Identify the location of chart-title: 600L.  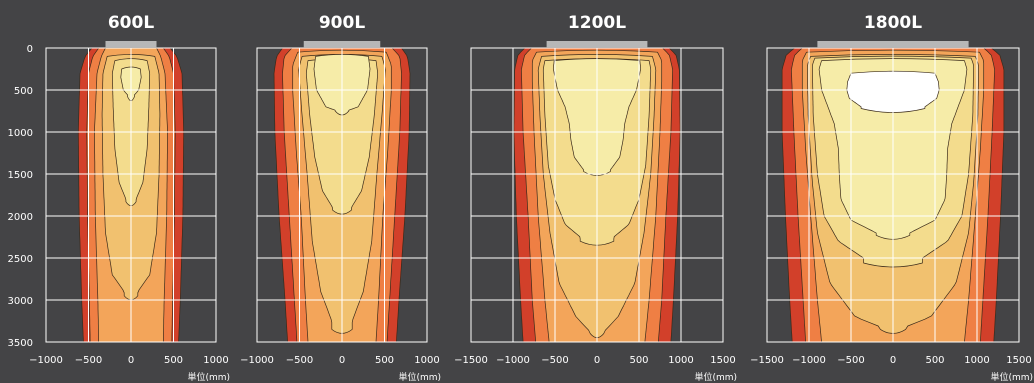
(131, 23).